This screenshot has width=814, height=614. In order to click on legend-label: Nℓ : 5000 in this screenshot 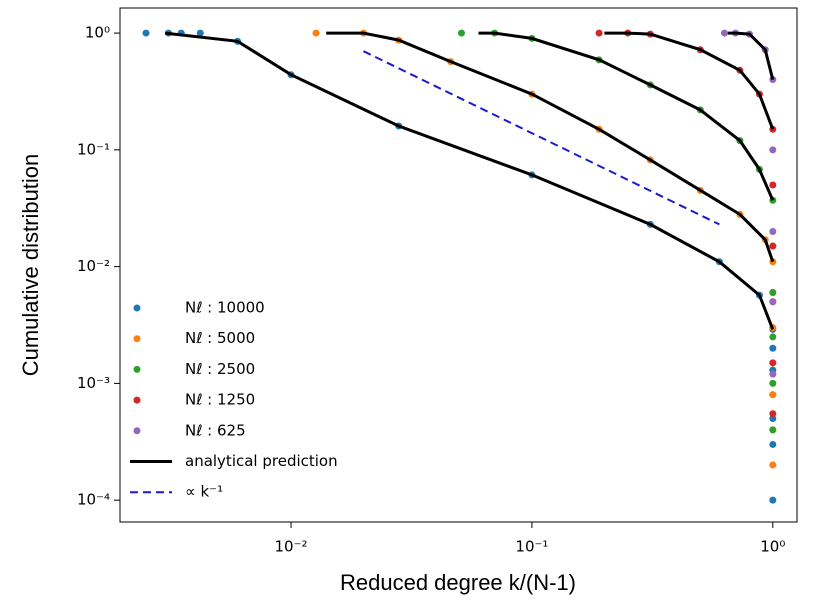, I will do `click(220, 338)`.